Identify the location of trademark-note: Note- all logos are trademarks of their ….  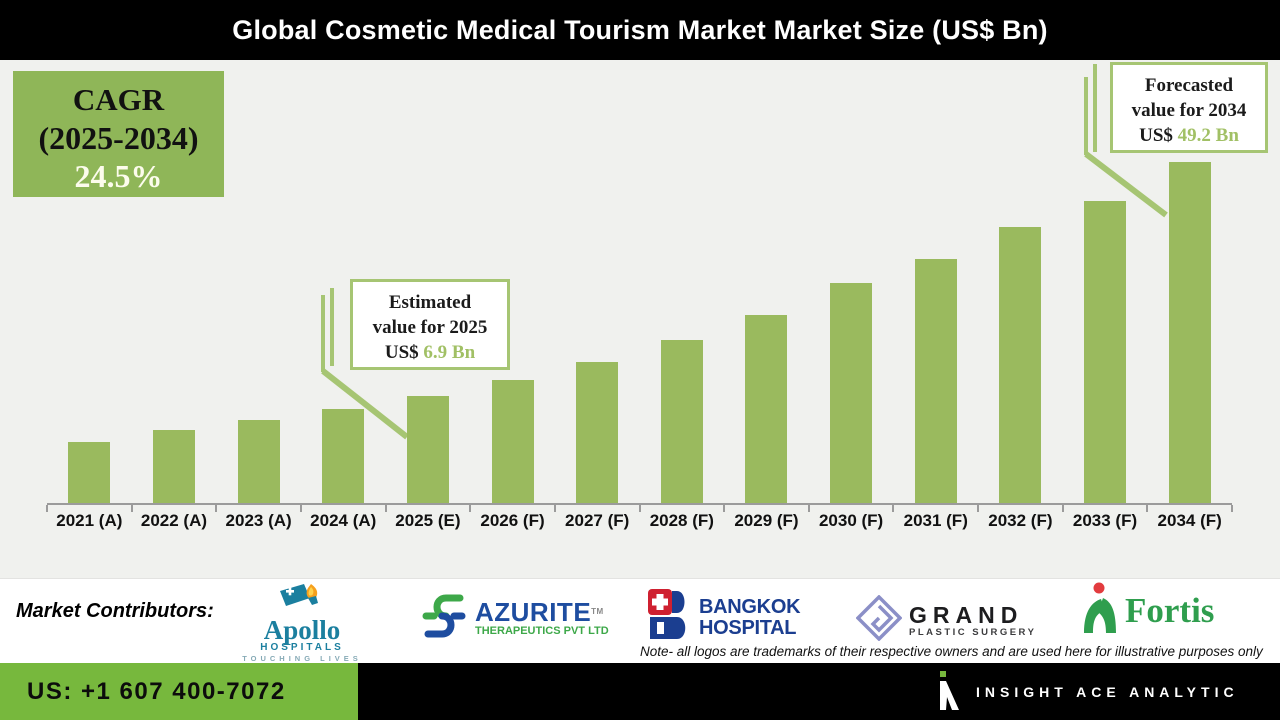
(951, 651).